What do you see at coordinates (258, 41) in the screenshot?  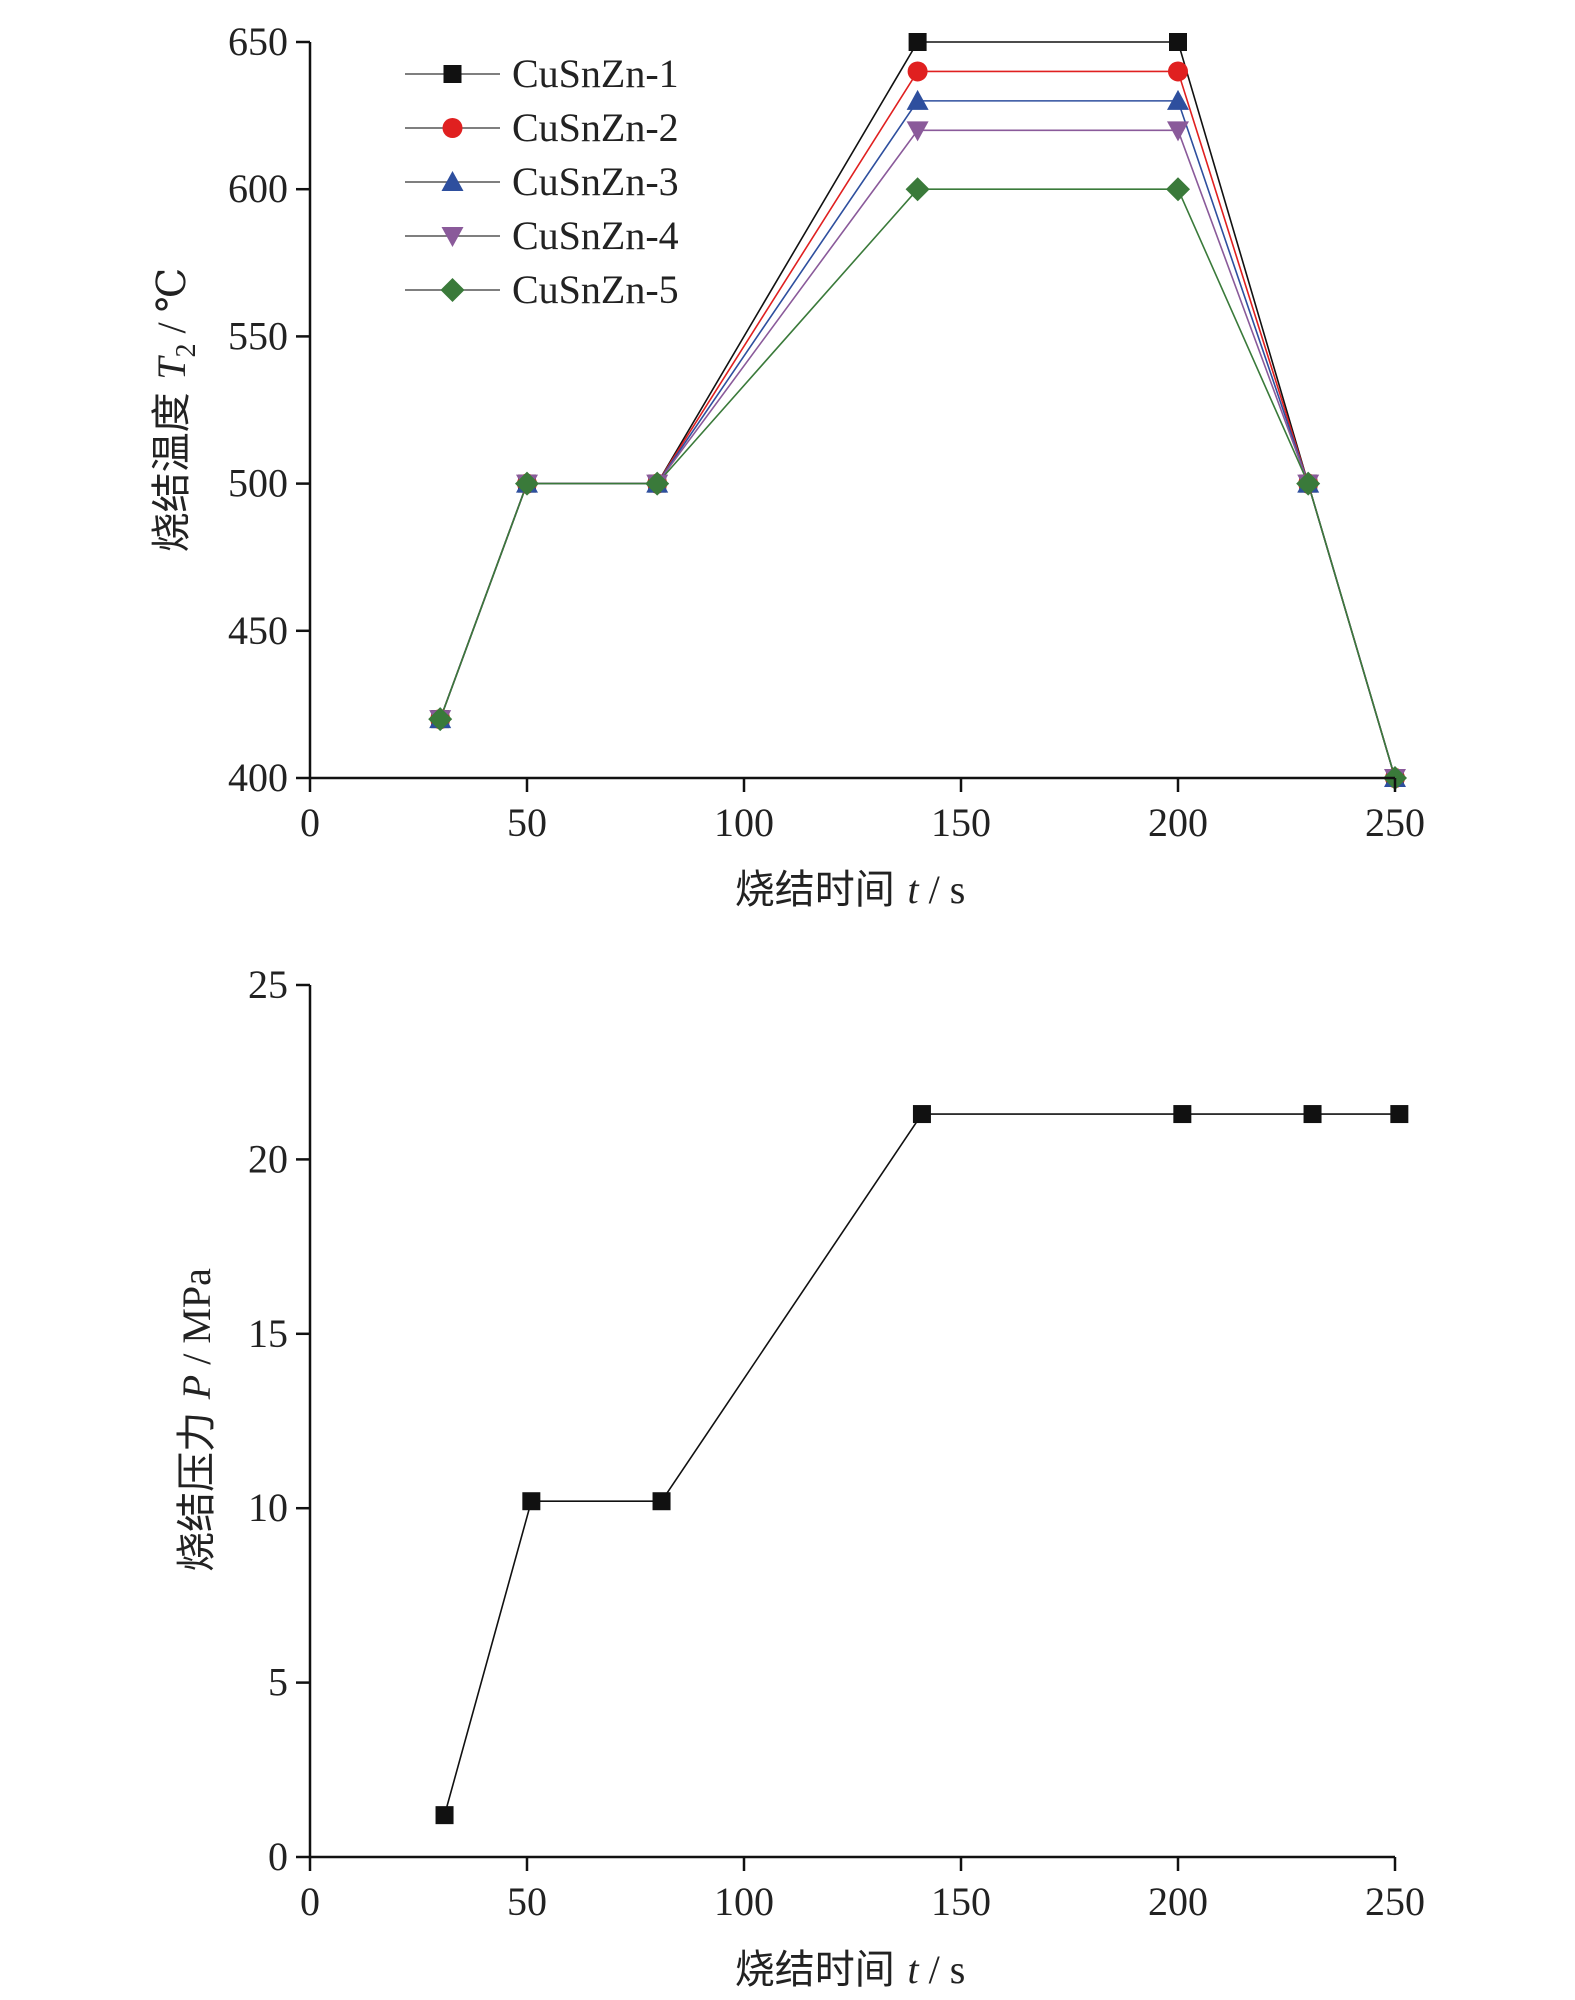 I see `y-tick-label: 650` at bounding box center [258, 41].